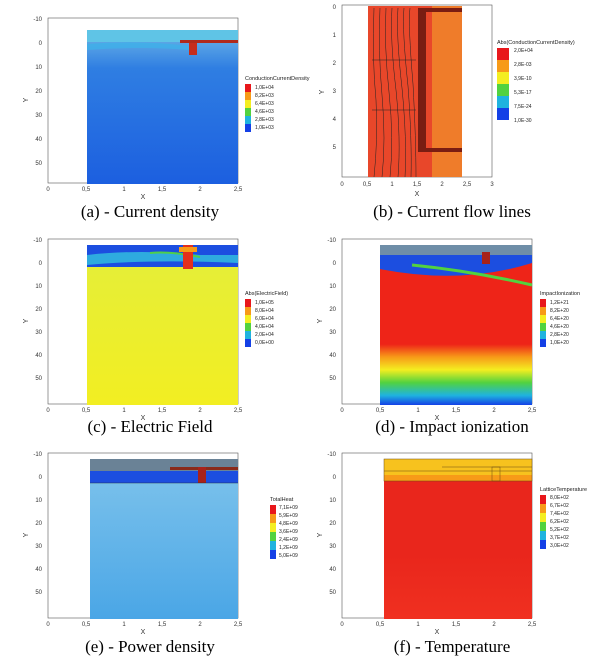 Image resolution: width=605 pixels, height=662 pixels. What do you see at coordinates (335, 148) in the screenshot?
I see `svg-text: 5` at bounding box center [335, 148].